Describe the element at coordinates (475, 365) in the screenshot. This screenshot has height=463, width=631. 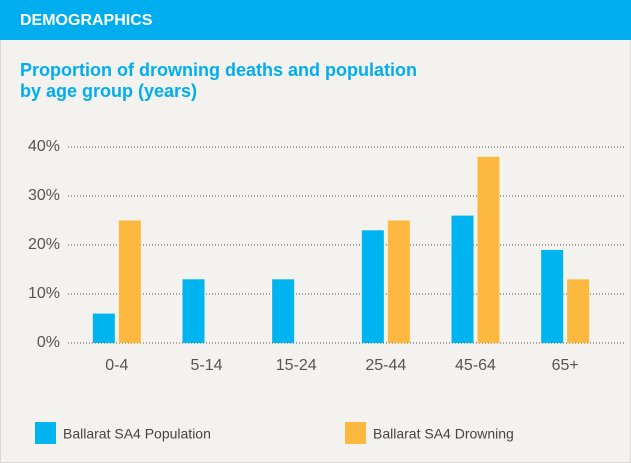
I see `x-tick-label: 45-64` at that location.